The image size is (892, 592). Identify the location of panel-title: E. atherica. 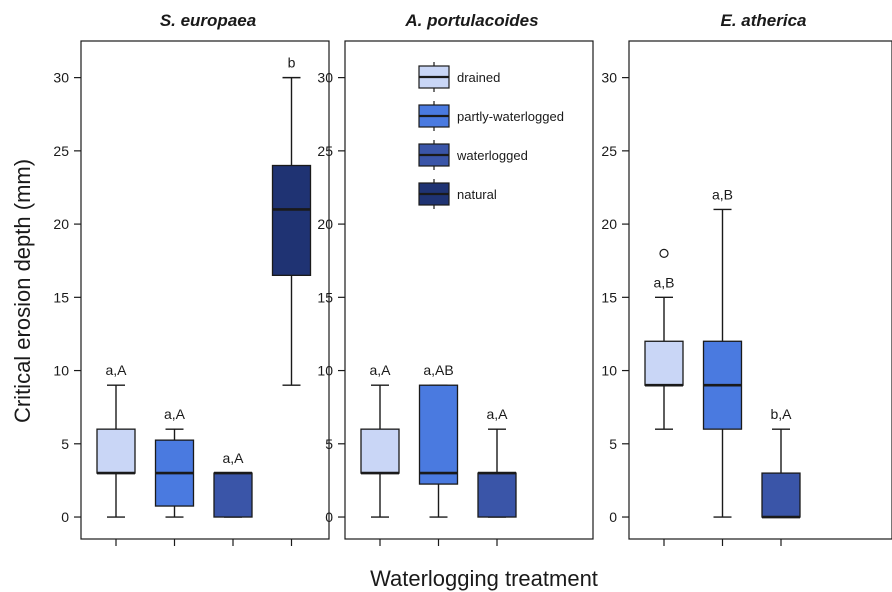
(764, 20).